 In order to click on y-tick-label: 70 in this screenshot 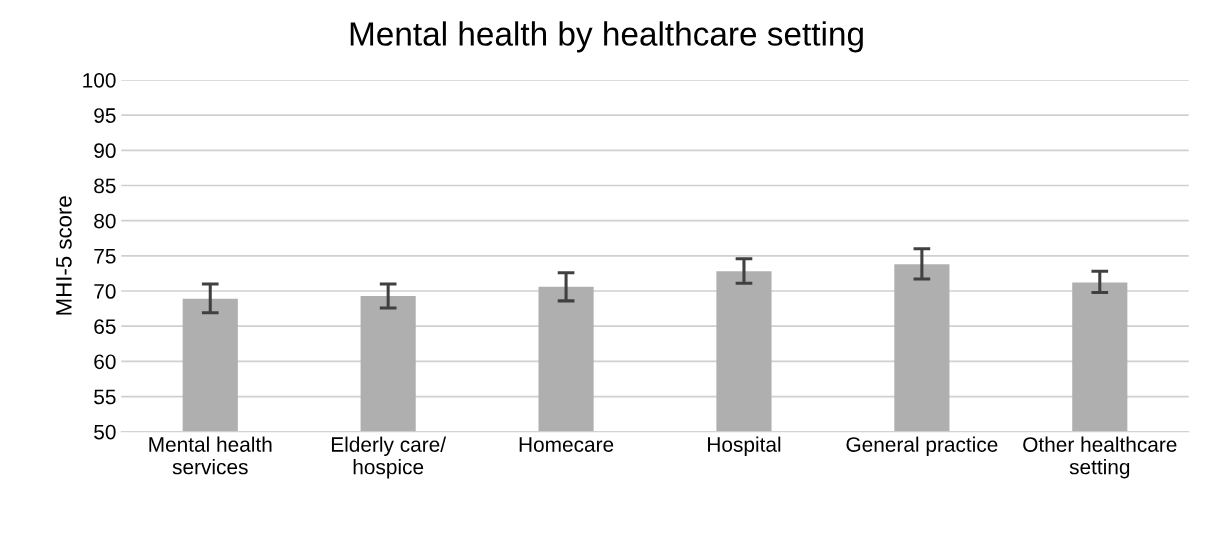, I will do `click(105, 291)`.